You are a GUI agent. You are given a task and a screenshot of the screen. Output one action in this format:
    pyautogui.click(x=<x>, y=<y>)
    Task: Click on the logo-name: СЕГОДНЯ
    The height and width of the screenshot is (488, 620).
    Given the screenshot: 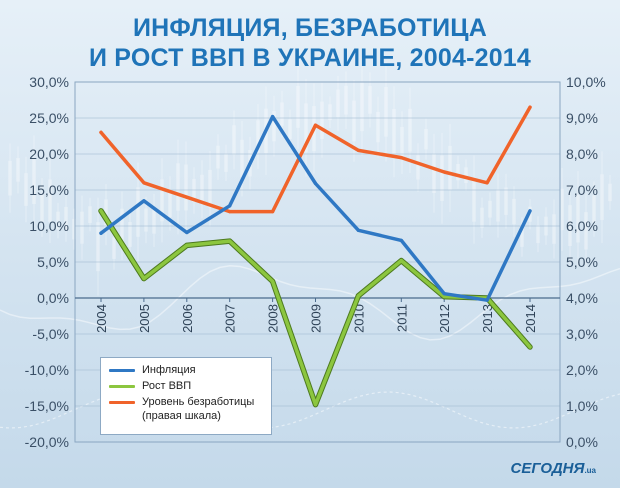 What is the action you would take?
    pyautogui.click(x=547, y=468)
    